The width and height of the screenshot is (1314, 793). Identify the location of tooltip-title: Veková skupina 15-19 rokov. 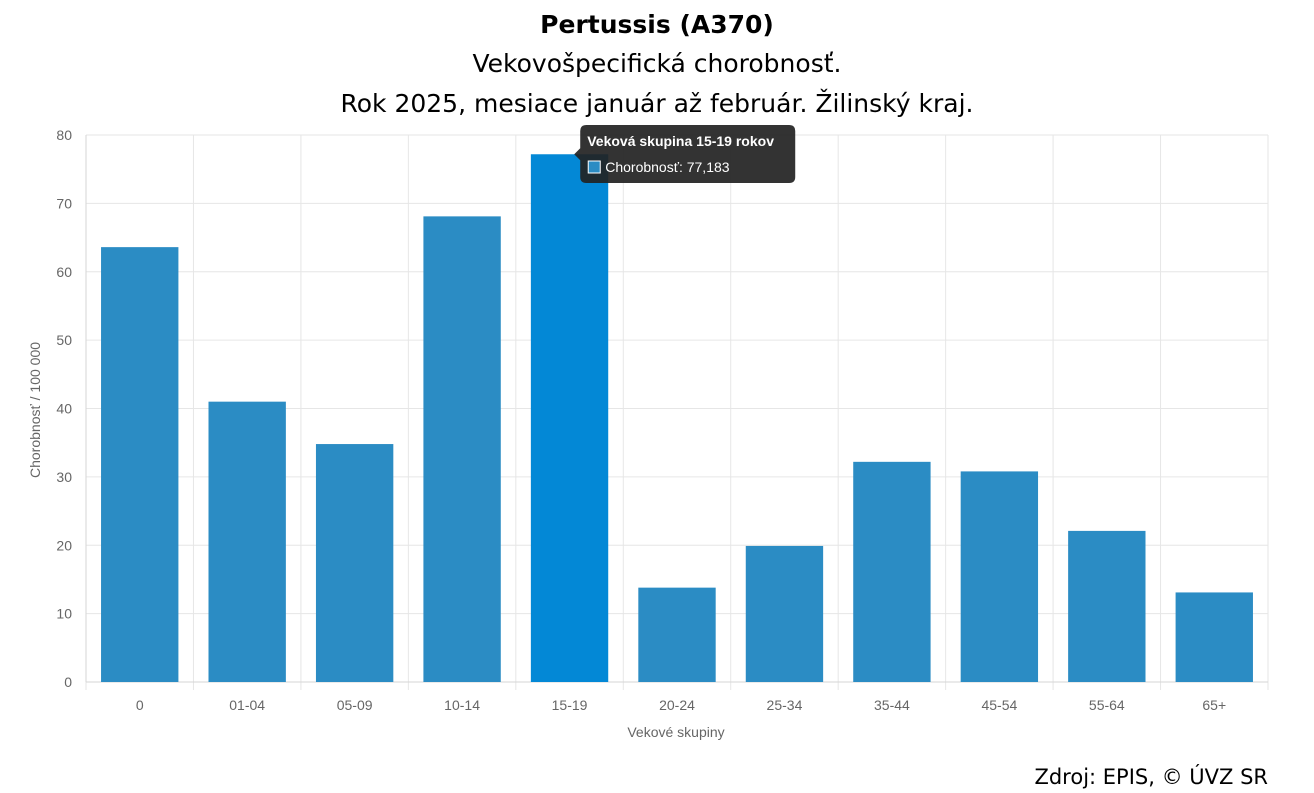
(680, 141).